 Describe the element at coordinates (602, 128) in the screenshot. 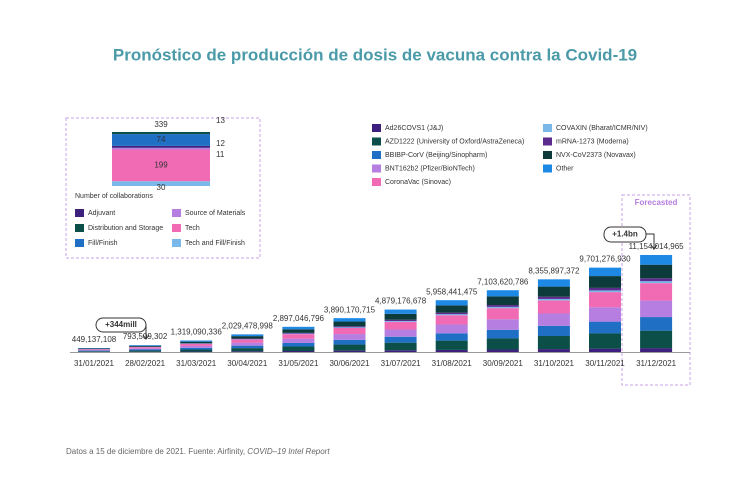

I see `legend-label: COVAXIN (Bharat/ICMR/NIV)` at that location.